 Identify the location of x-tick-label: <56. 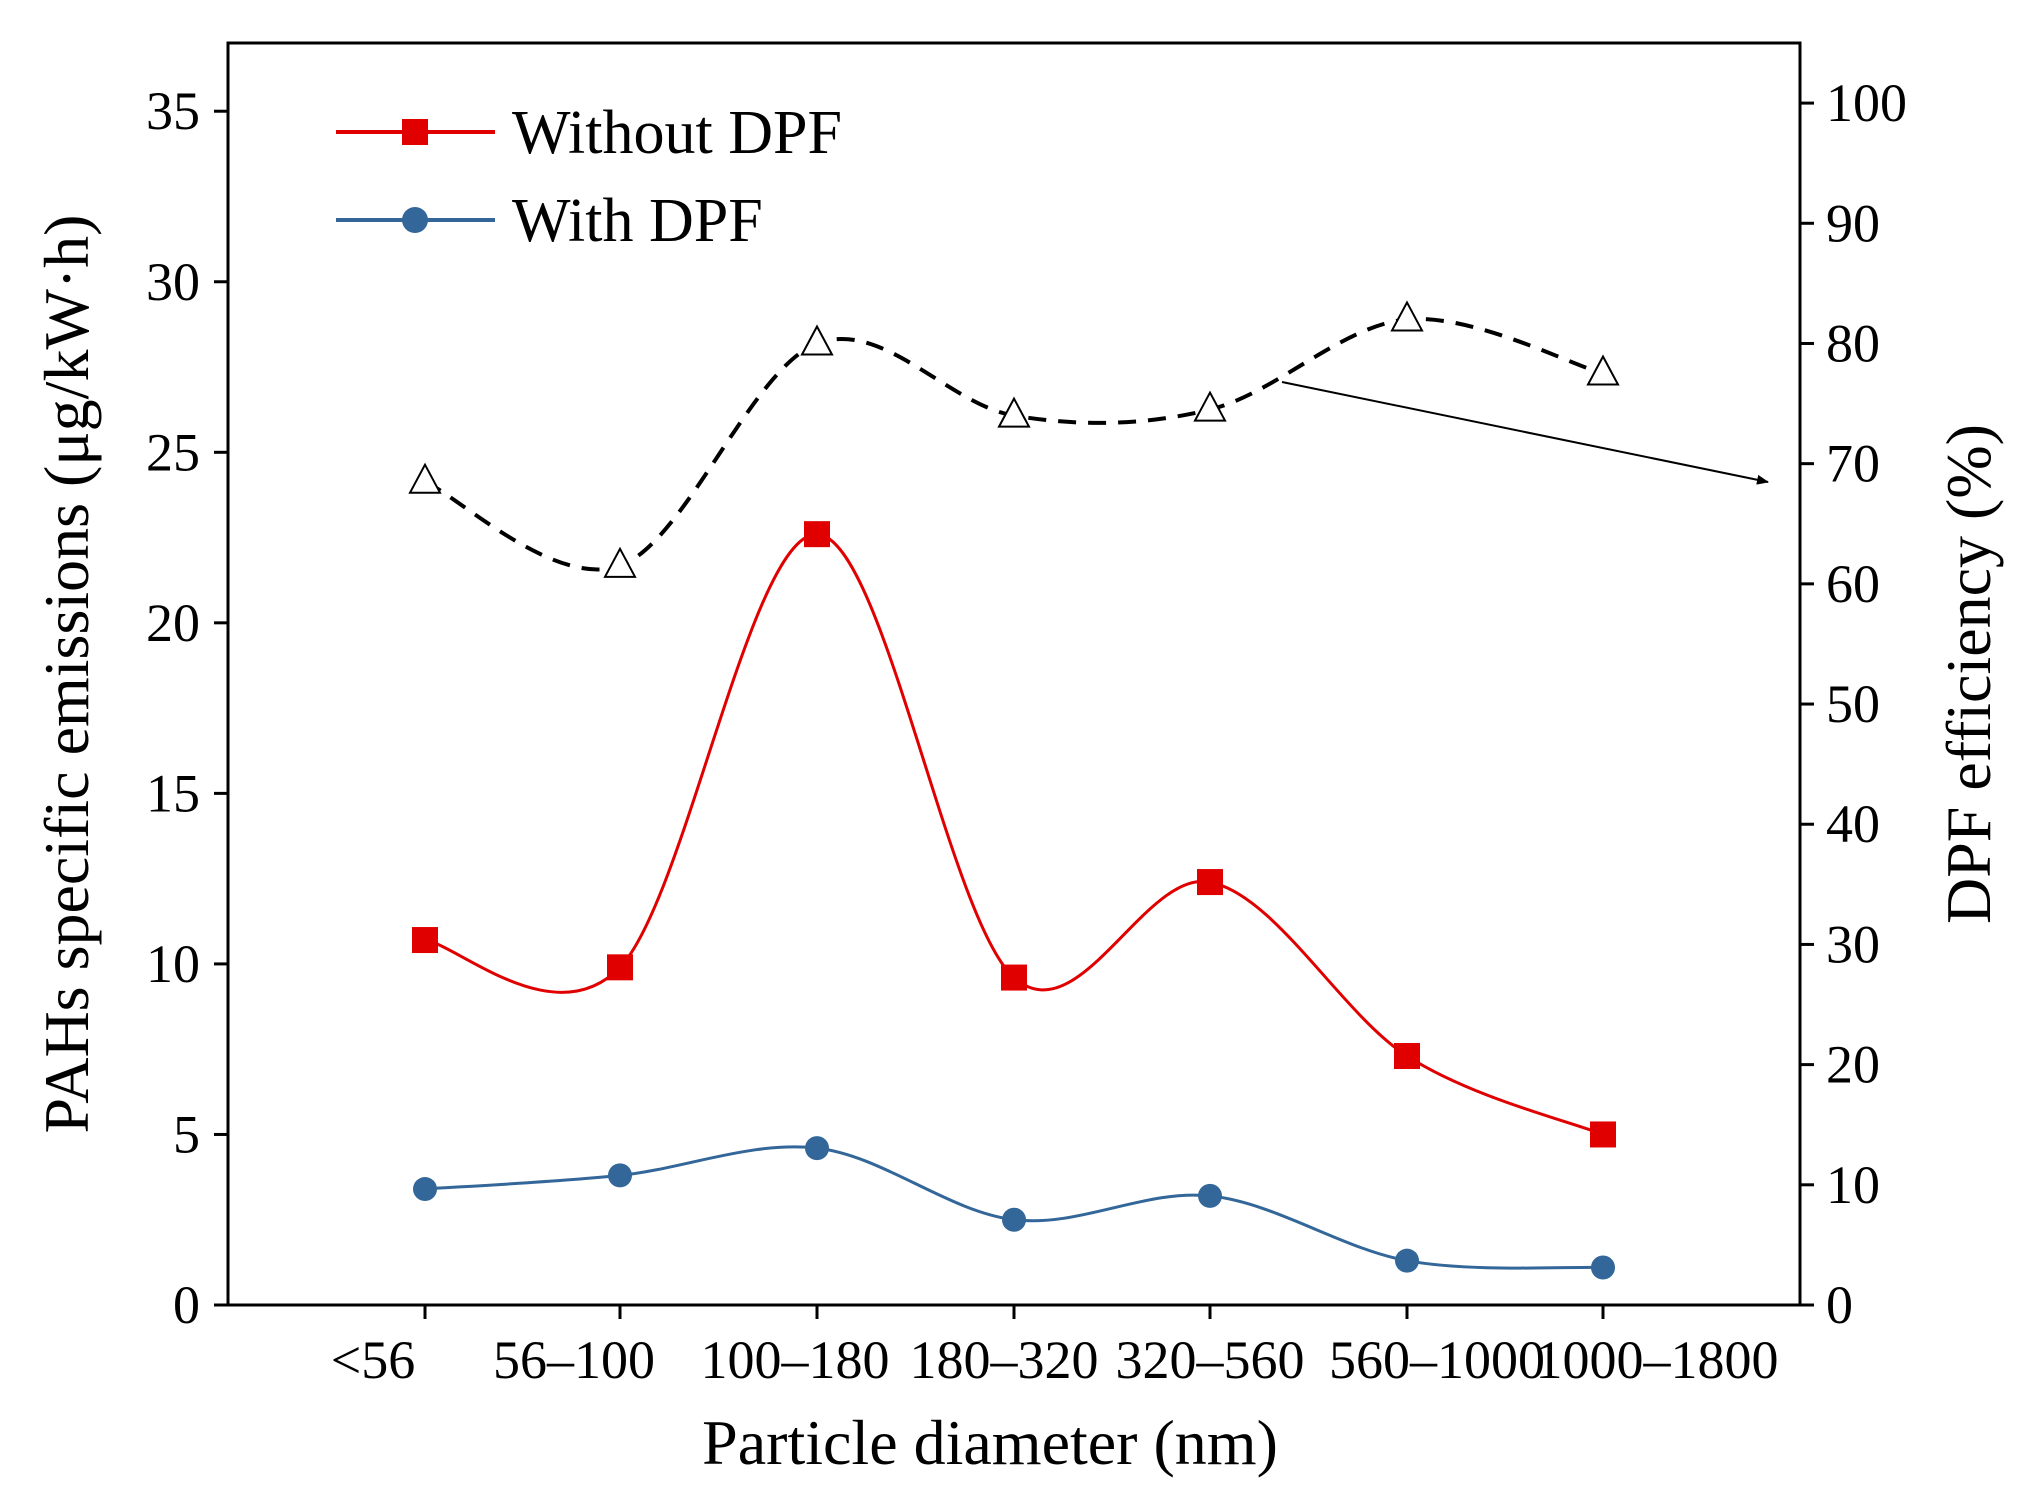
(373, 1360).